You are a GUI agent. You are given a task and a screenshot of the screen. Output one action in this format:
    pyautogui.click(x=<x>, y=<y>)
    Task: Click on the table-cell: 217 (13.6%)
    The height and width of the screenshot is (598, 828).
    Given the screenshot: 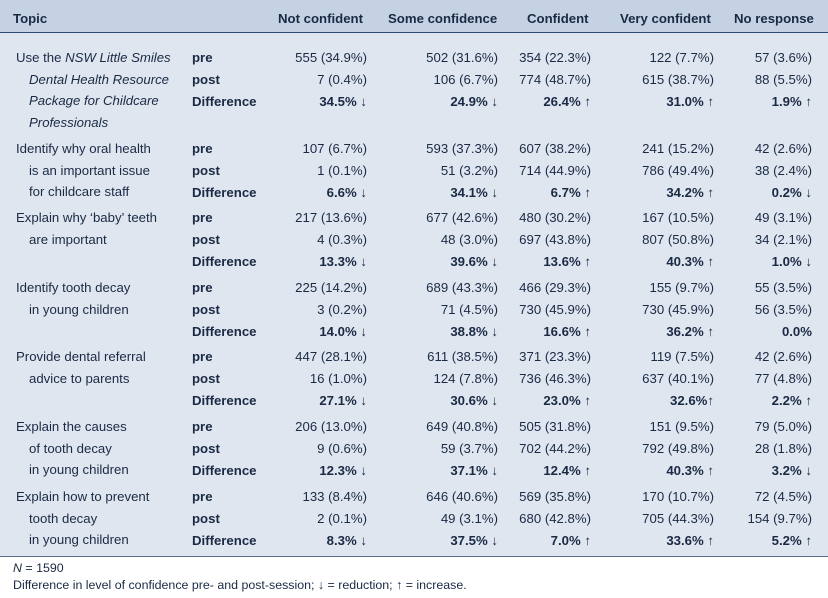 What is the action you would take?
    pyautogui.click(x=331, y=217)
    